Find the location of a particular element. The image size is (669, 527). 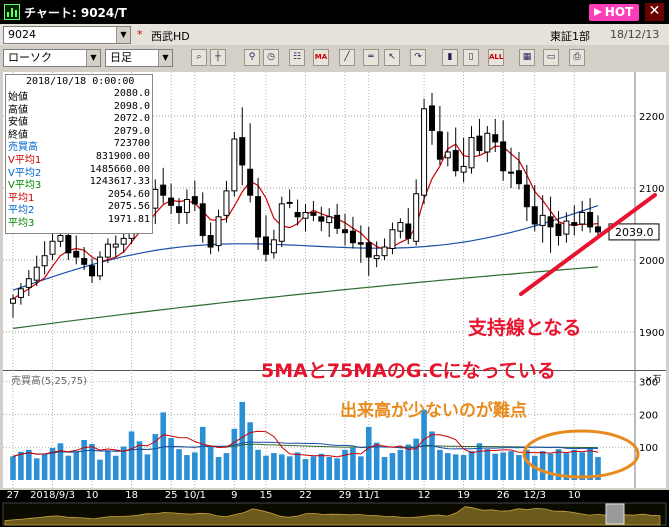

bars-icon: ▯ is located at coordinates (471, 57).